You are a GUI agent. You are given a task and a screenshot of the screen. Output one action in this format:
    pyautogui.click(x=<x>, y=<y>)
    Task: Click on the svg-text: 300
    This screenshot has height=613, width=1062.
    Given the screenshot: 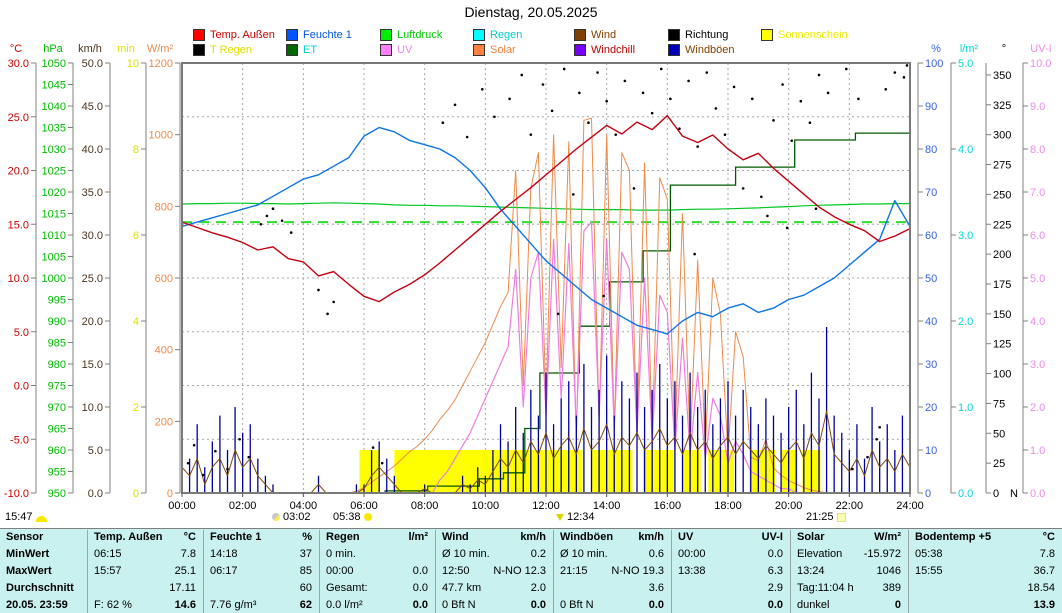 What is the action you would take?
    pyautogui.click(x=1002, y=136)
    